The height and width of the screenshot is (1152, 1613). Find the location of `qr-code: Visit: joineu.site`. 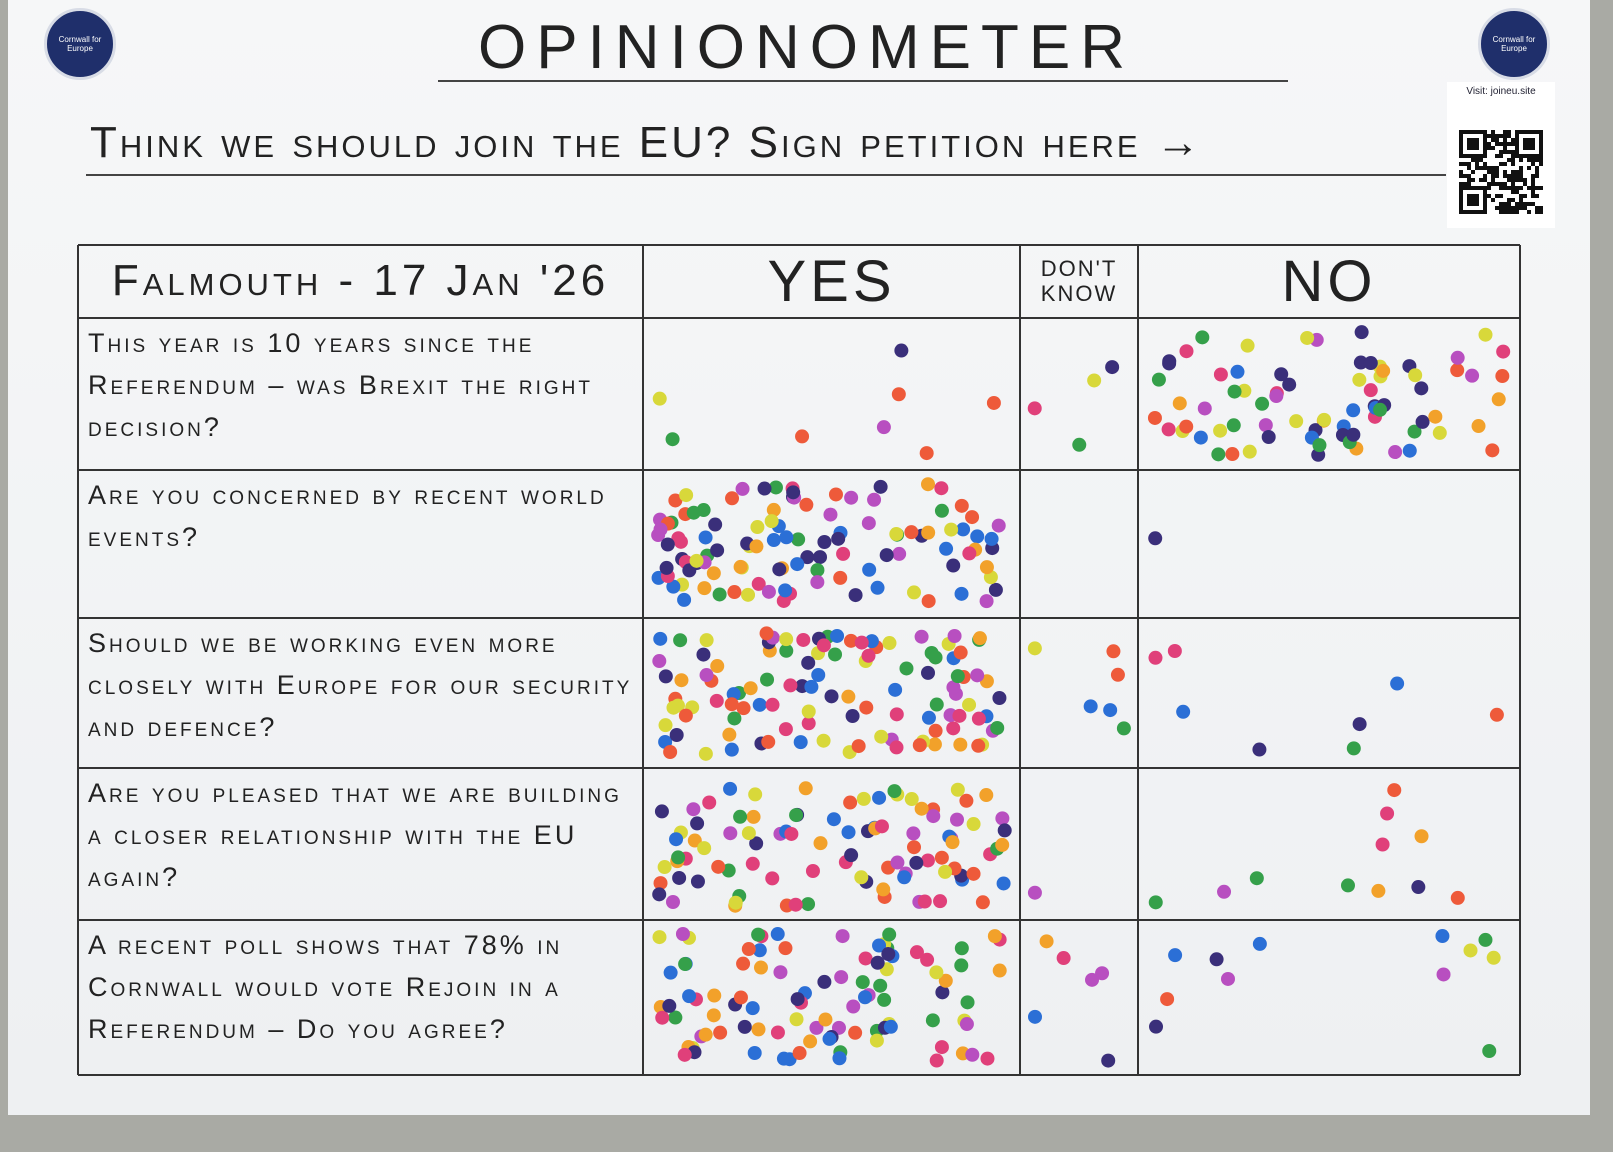

qr-code: Visit: joineu.site is located at coordinates (1501, 155).